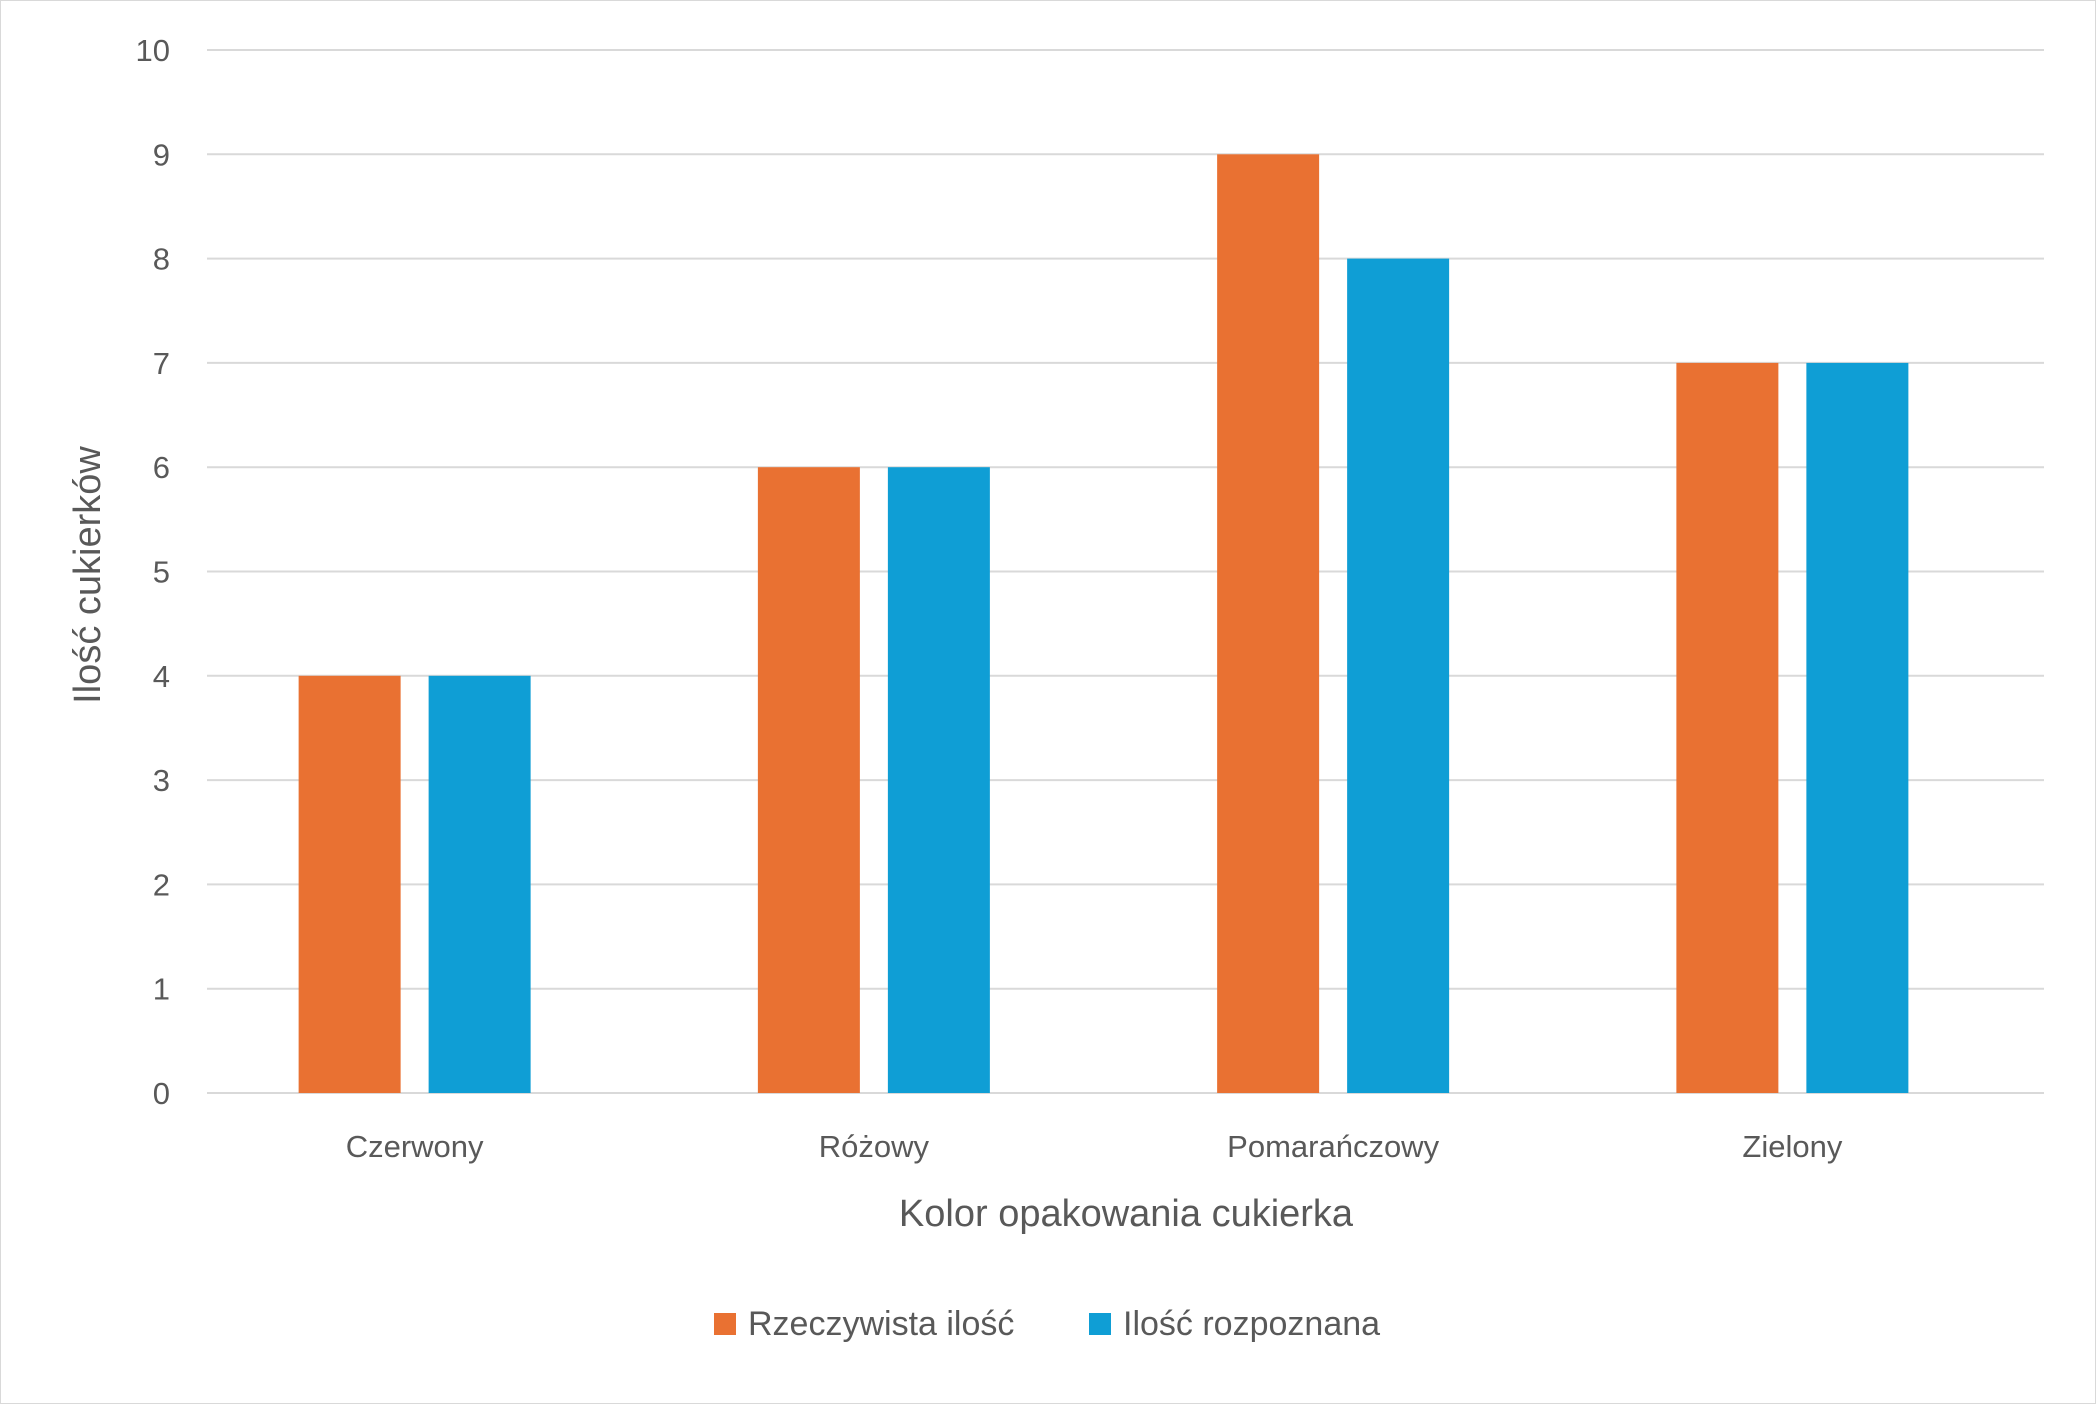  What do you see at coordinates (153, 50) in the screenshot?
I see `y-tick-label: 10` at bounding box center [153, 50].